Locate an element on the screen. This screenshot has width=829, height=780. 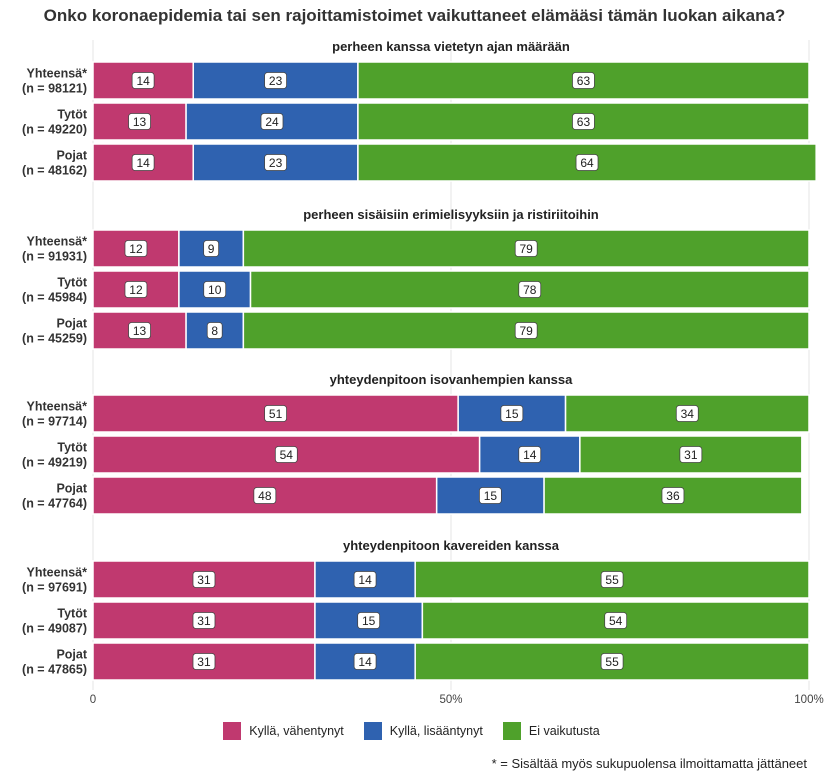
group-n-label: (n = 47865) is located at coordinates (54, 670).